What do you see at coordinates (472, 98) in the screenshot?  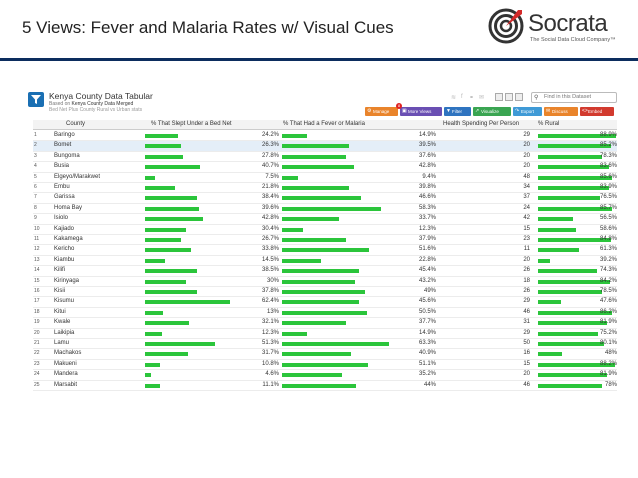 I see `twitter-icon: ⚭` at bounding box center [472, 98].